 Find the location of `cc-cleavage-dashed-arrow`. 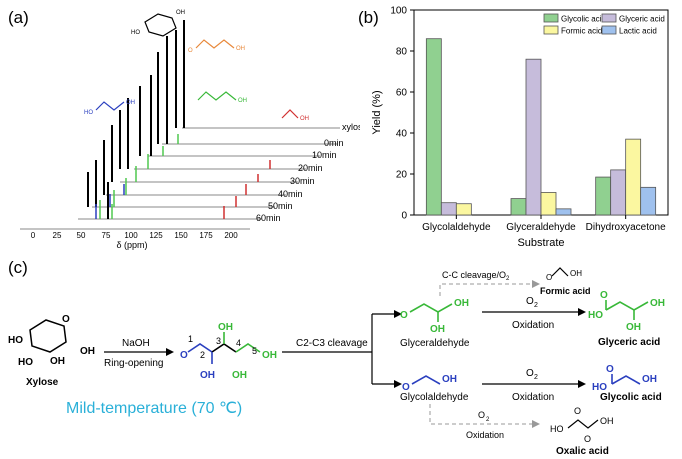

cc-cleavage-dashed-arrow is located at coordinates (485, 289).